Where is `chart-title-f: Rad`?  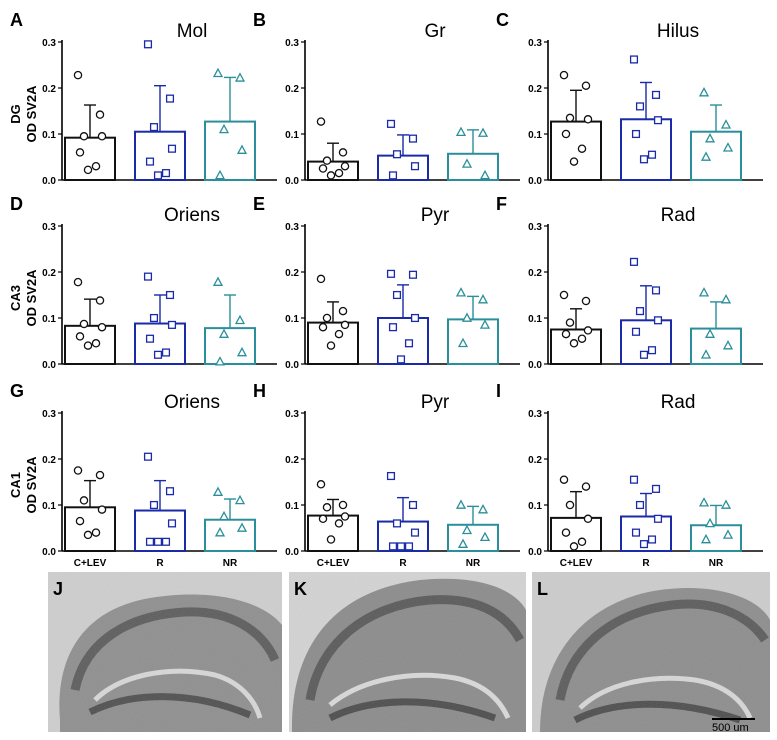 chart-title-f: Rad is located at coordinates (678, 215).